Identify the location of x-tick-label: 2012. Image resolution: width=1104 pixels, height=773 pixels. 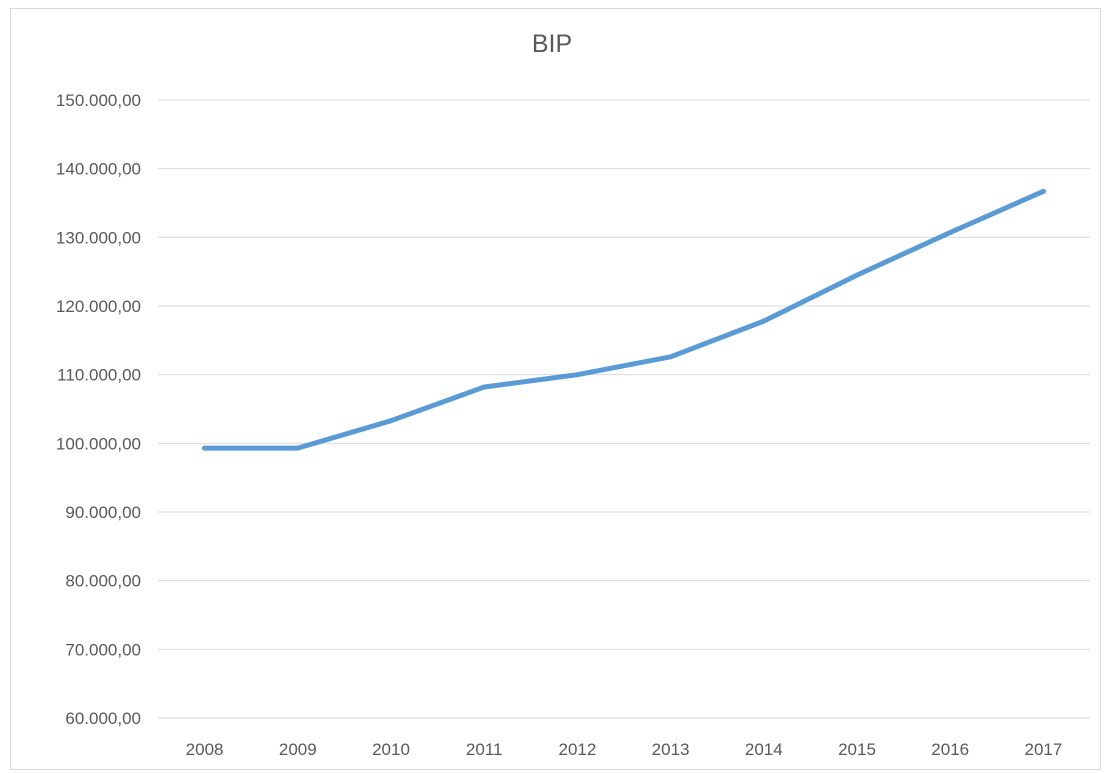
(577, 749).